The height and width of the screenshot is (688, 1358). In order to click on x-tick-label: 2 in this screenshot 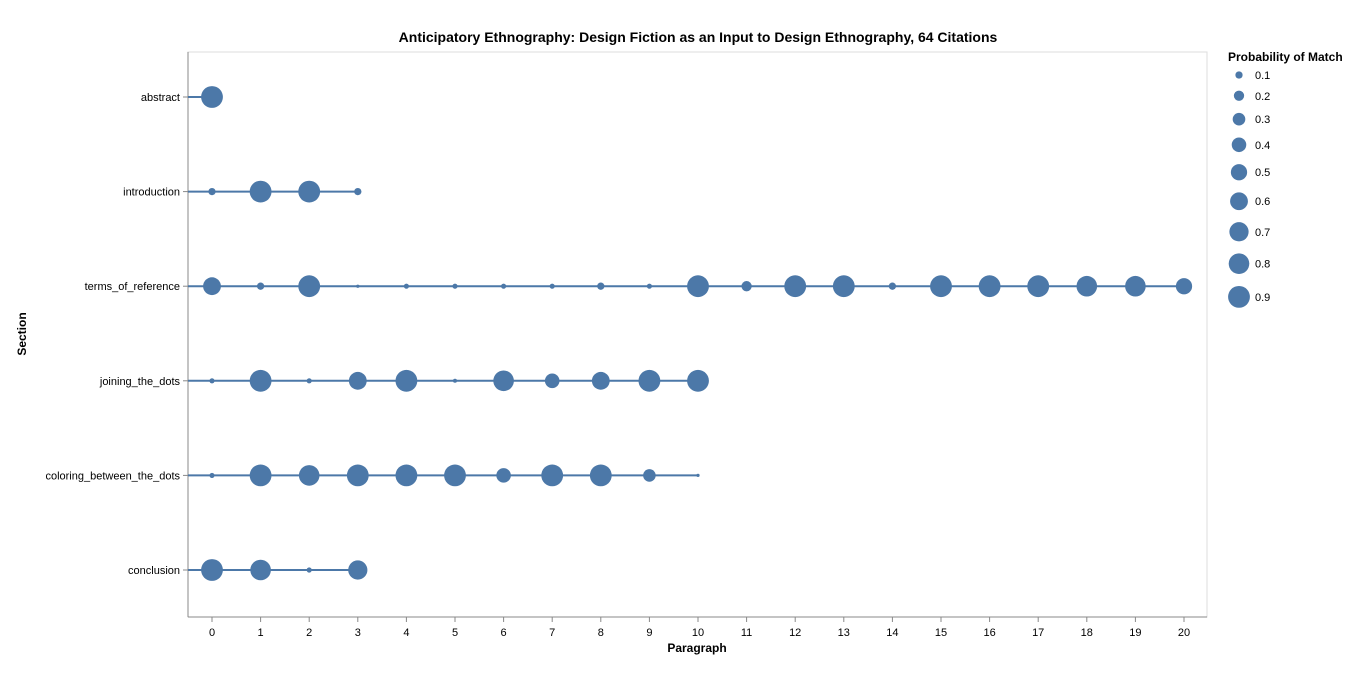, I will do `click(309, 633)`.